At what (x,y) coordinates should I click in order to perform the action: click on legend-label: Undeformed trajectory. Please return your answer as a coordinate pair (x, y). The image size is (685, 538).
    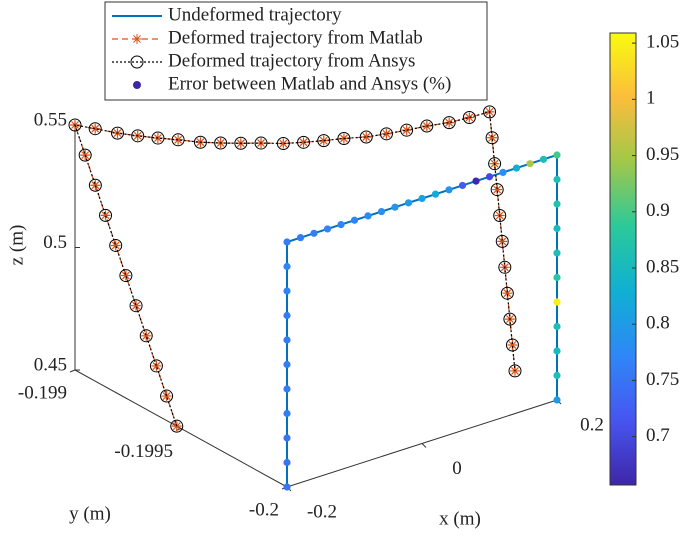
    Looking at the image, I should click on (255, 14).